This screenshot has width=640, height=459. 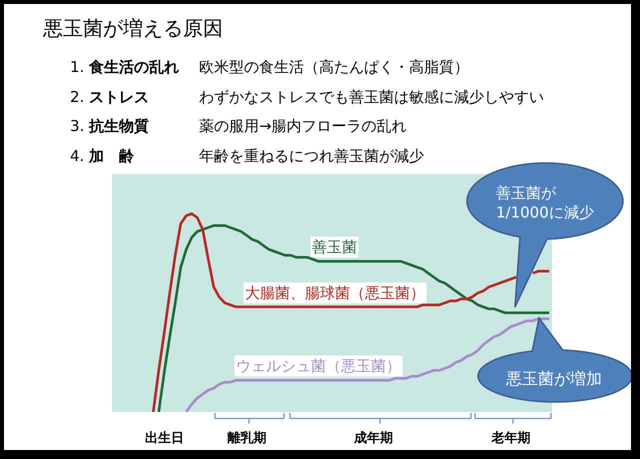 What do you see at coordinates (164, 438) in the screenshot?
I see `x-tick-label: 出生日` at bounding box center [164, 438].